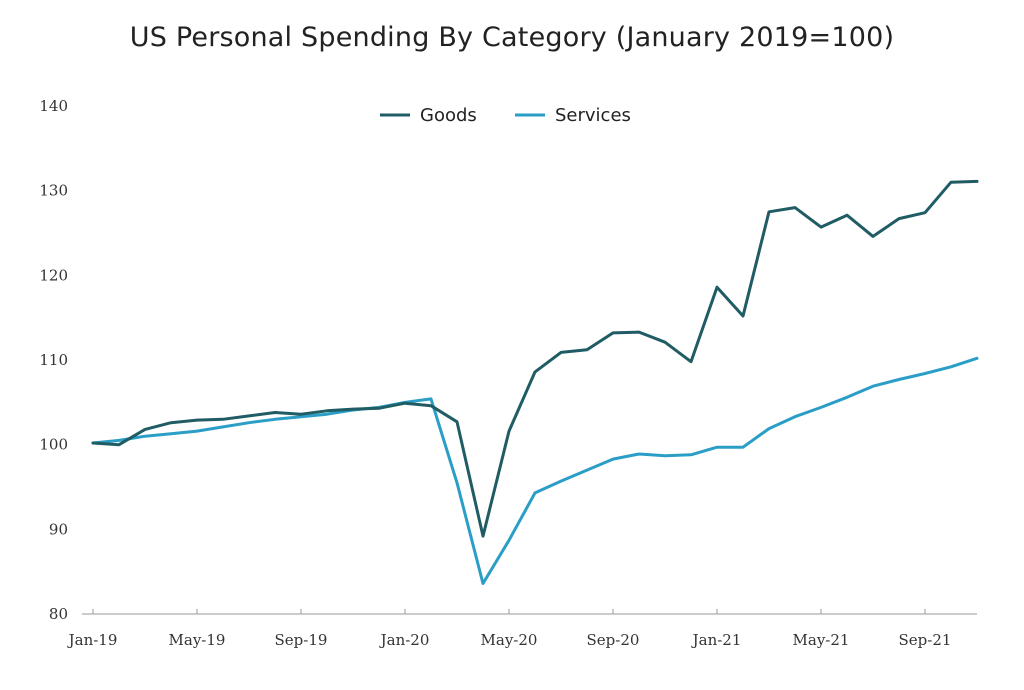 This screenshot has height=690, width=1024. Describe the element at coordinates (613, 640) in the screenshot. I see `x-tick-label: Sep-20` at that location.